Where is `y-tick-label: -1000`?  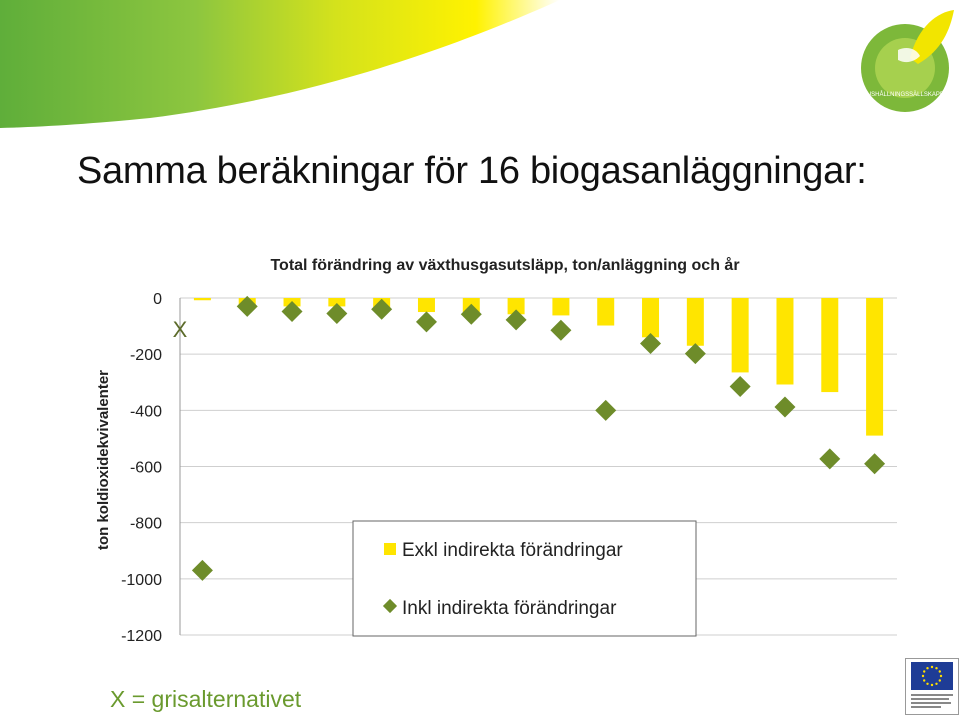 y-tick-label: -1000 is located at coordinates (141, 580).